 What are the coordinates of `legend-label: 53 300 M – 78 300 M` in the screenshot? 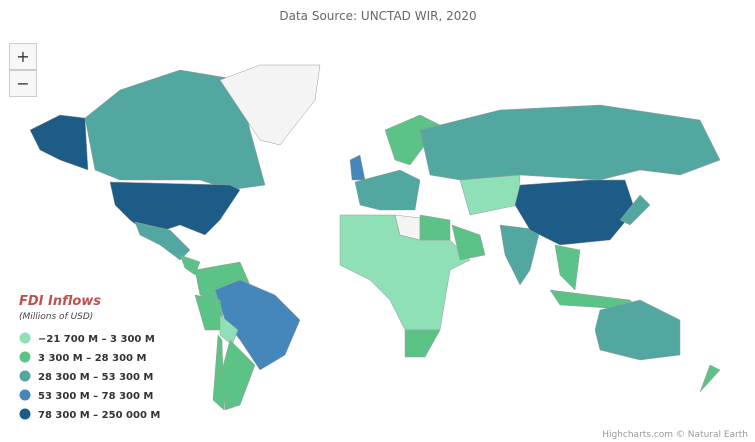 It's located at (95, 396).